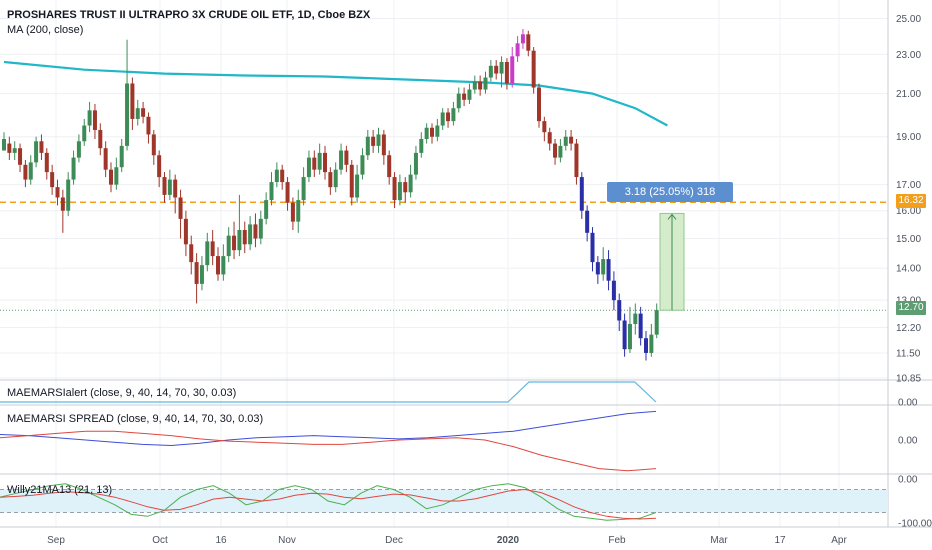 Image resolution: width=932 pixels, height=550 pixels. I want to click on time-tick-label: 16, so click(221, 540).